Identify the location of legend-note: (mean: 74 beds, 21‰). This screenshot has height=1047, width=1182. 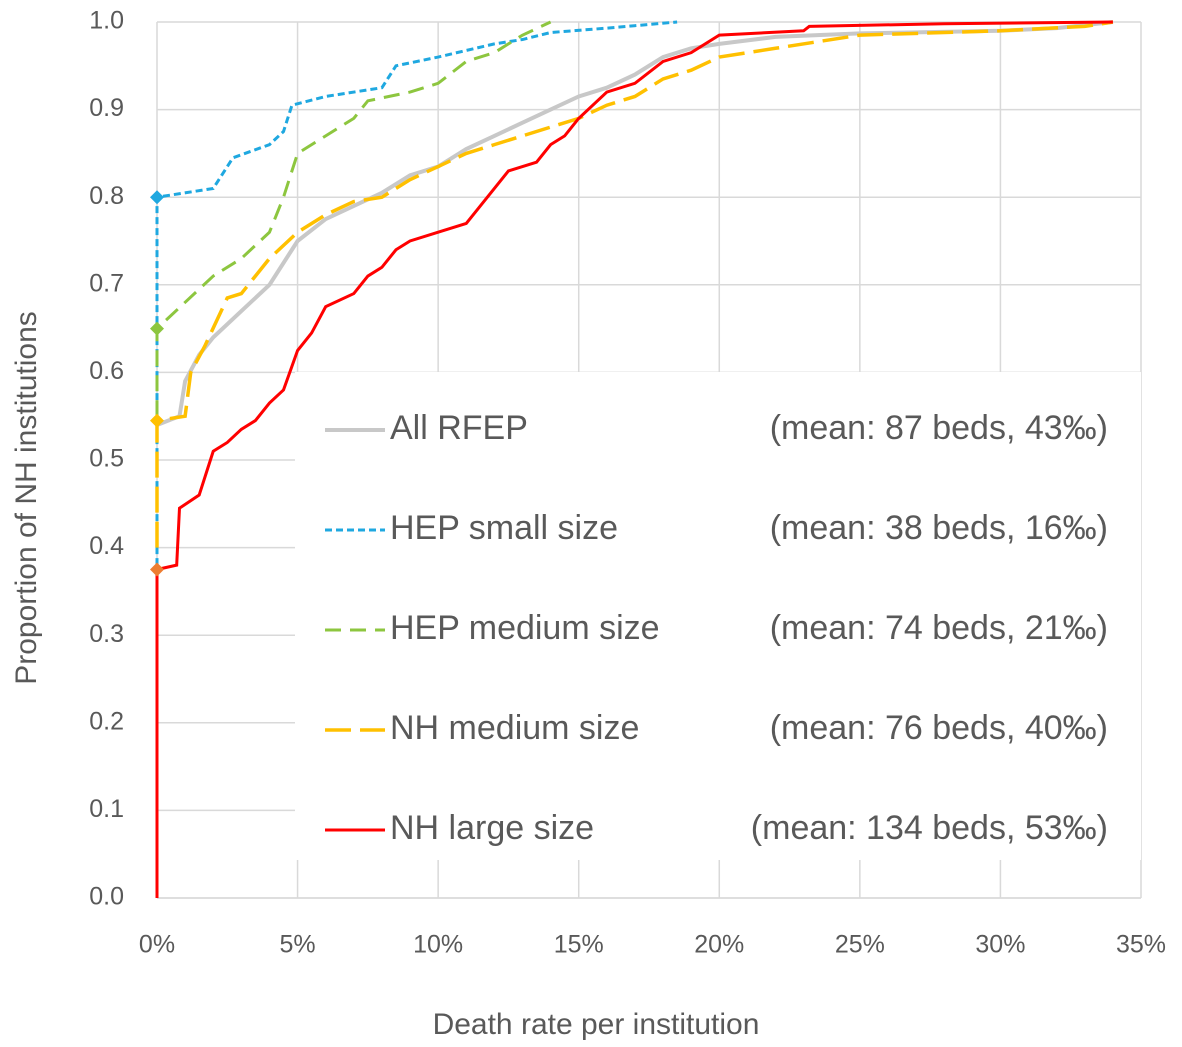
(939, 628).